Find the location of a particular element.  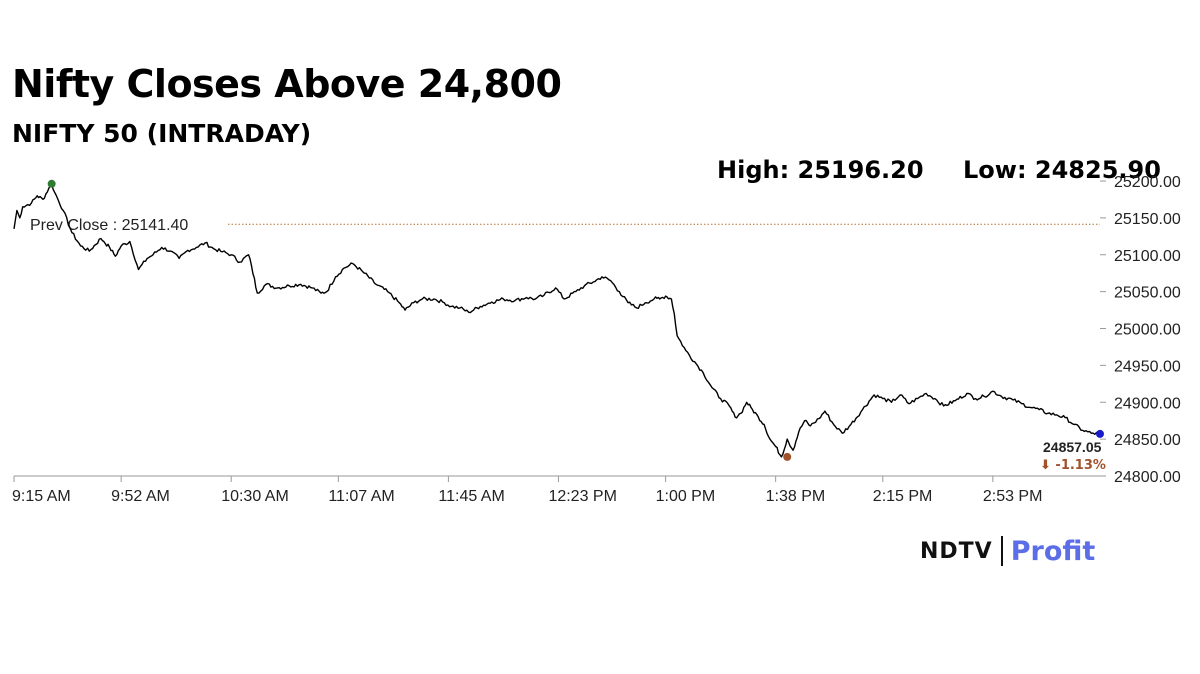

x-tick-label: 12:23 PM is located at coordinates (582, 496).